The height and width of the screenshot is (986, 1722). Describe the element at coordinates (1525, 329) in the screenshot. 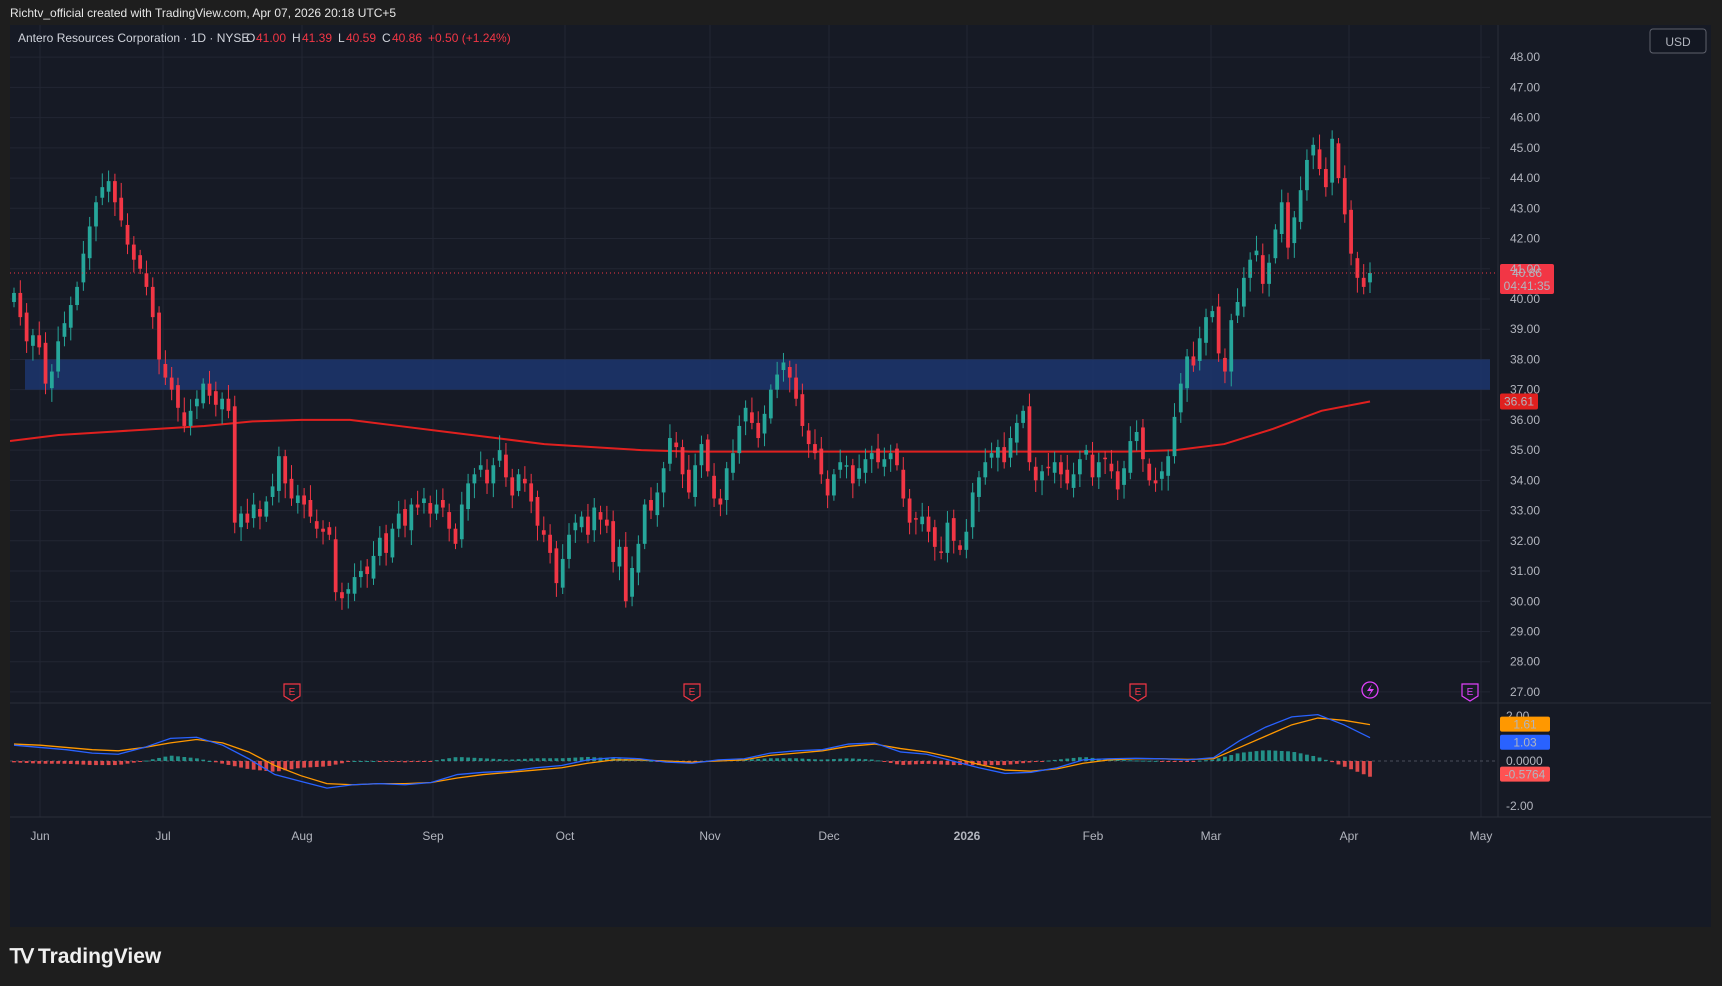

I see `price-tick-label: 39.00` at that location.